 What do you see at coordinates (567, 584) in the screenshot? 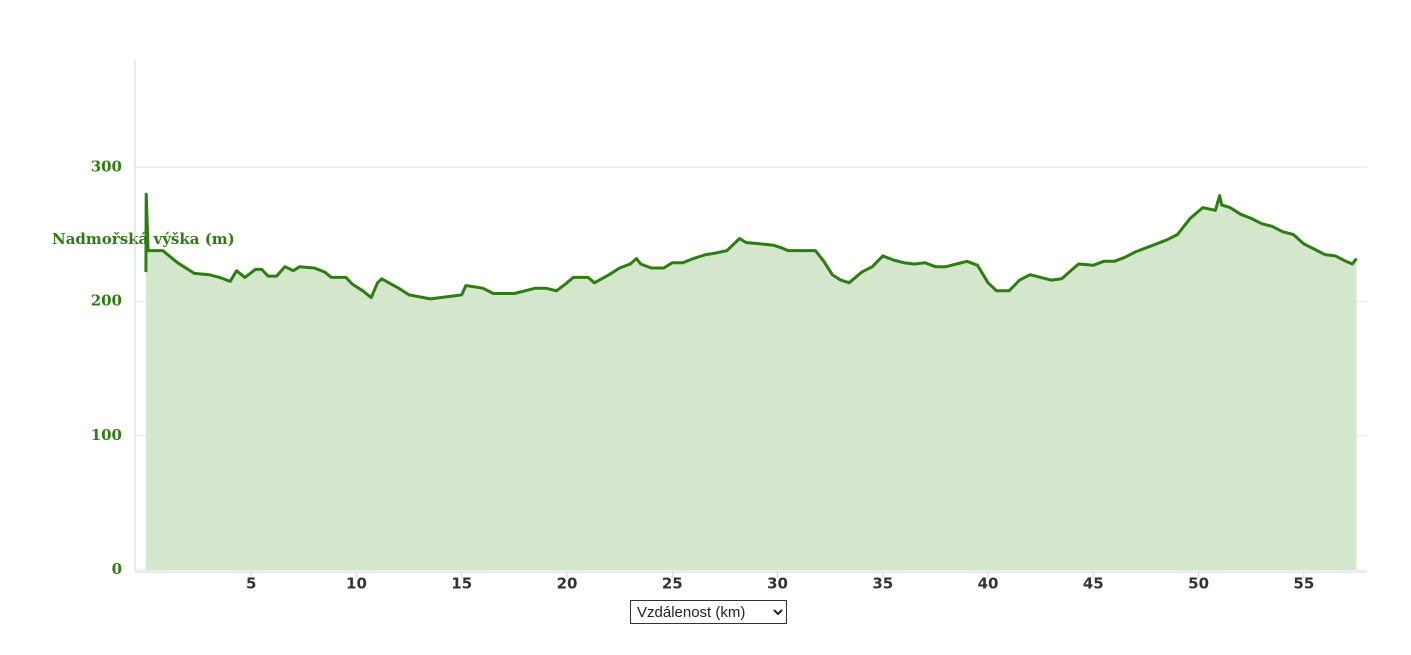
I see `x-tick-label: 20` at bounding box center [567, 584].